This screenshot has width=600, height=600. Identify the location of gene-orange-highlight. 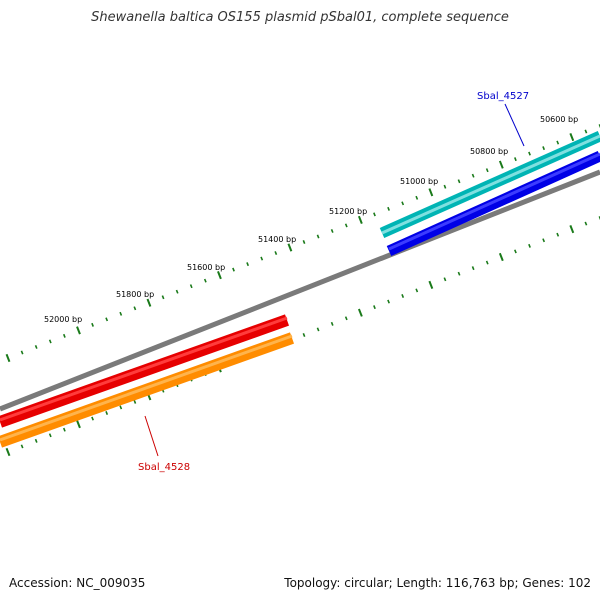
(146, 388).